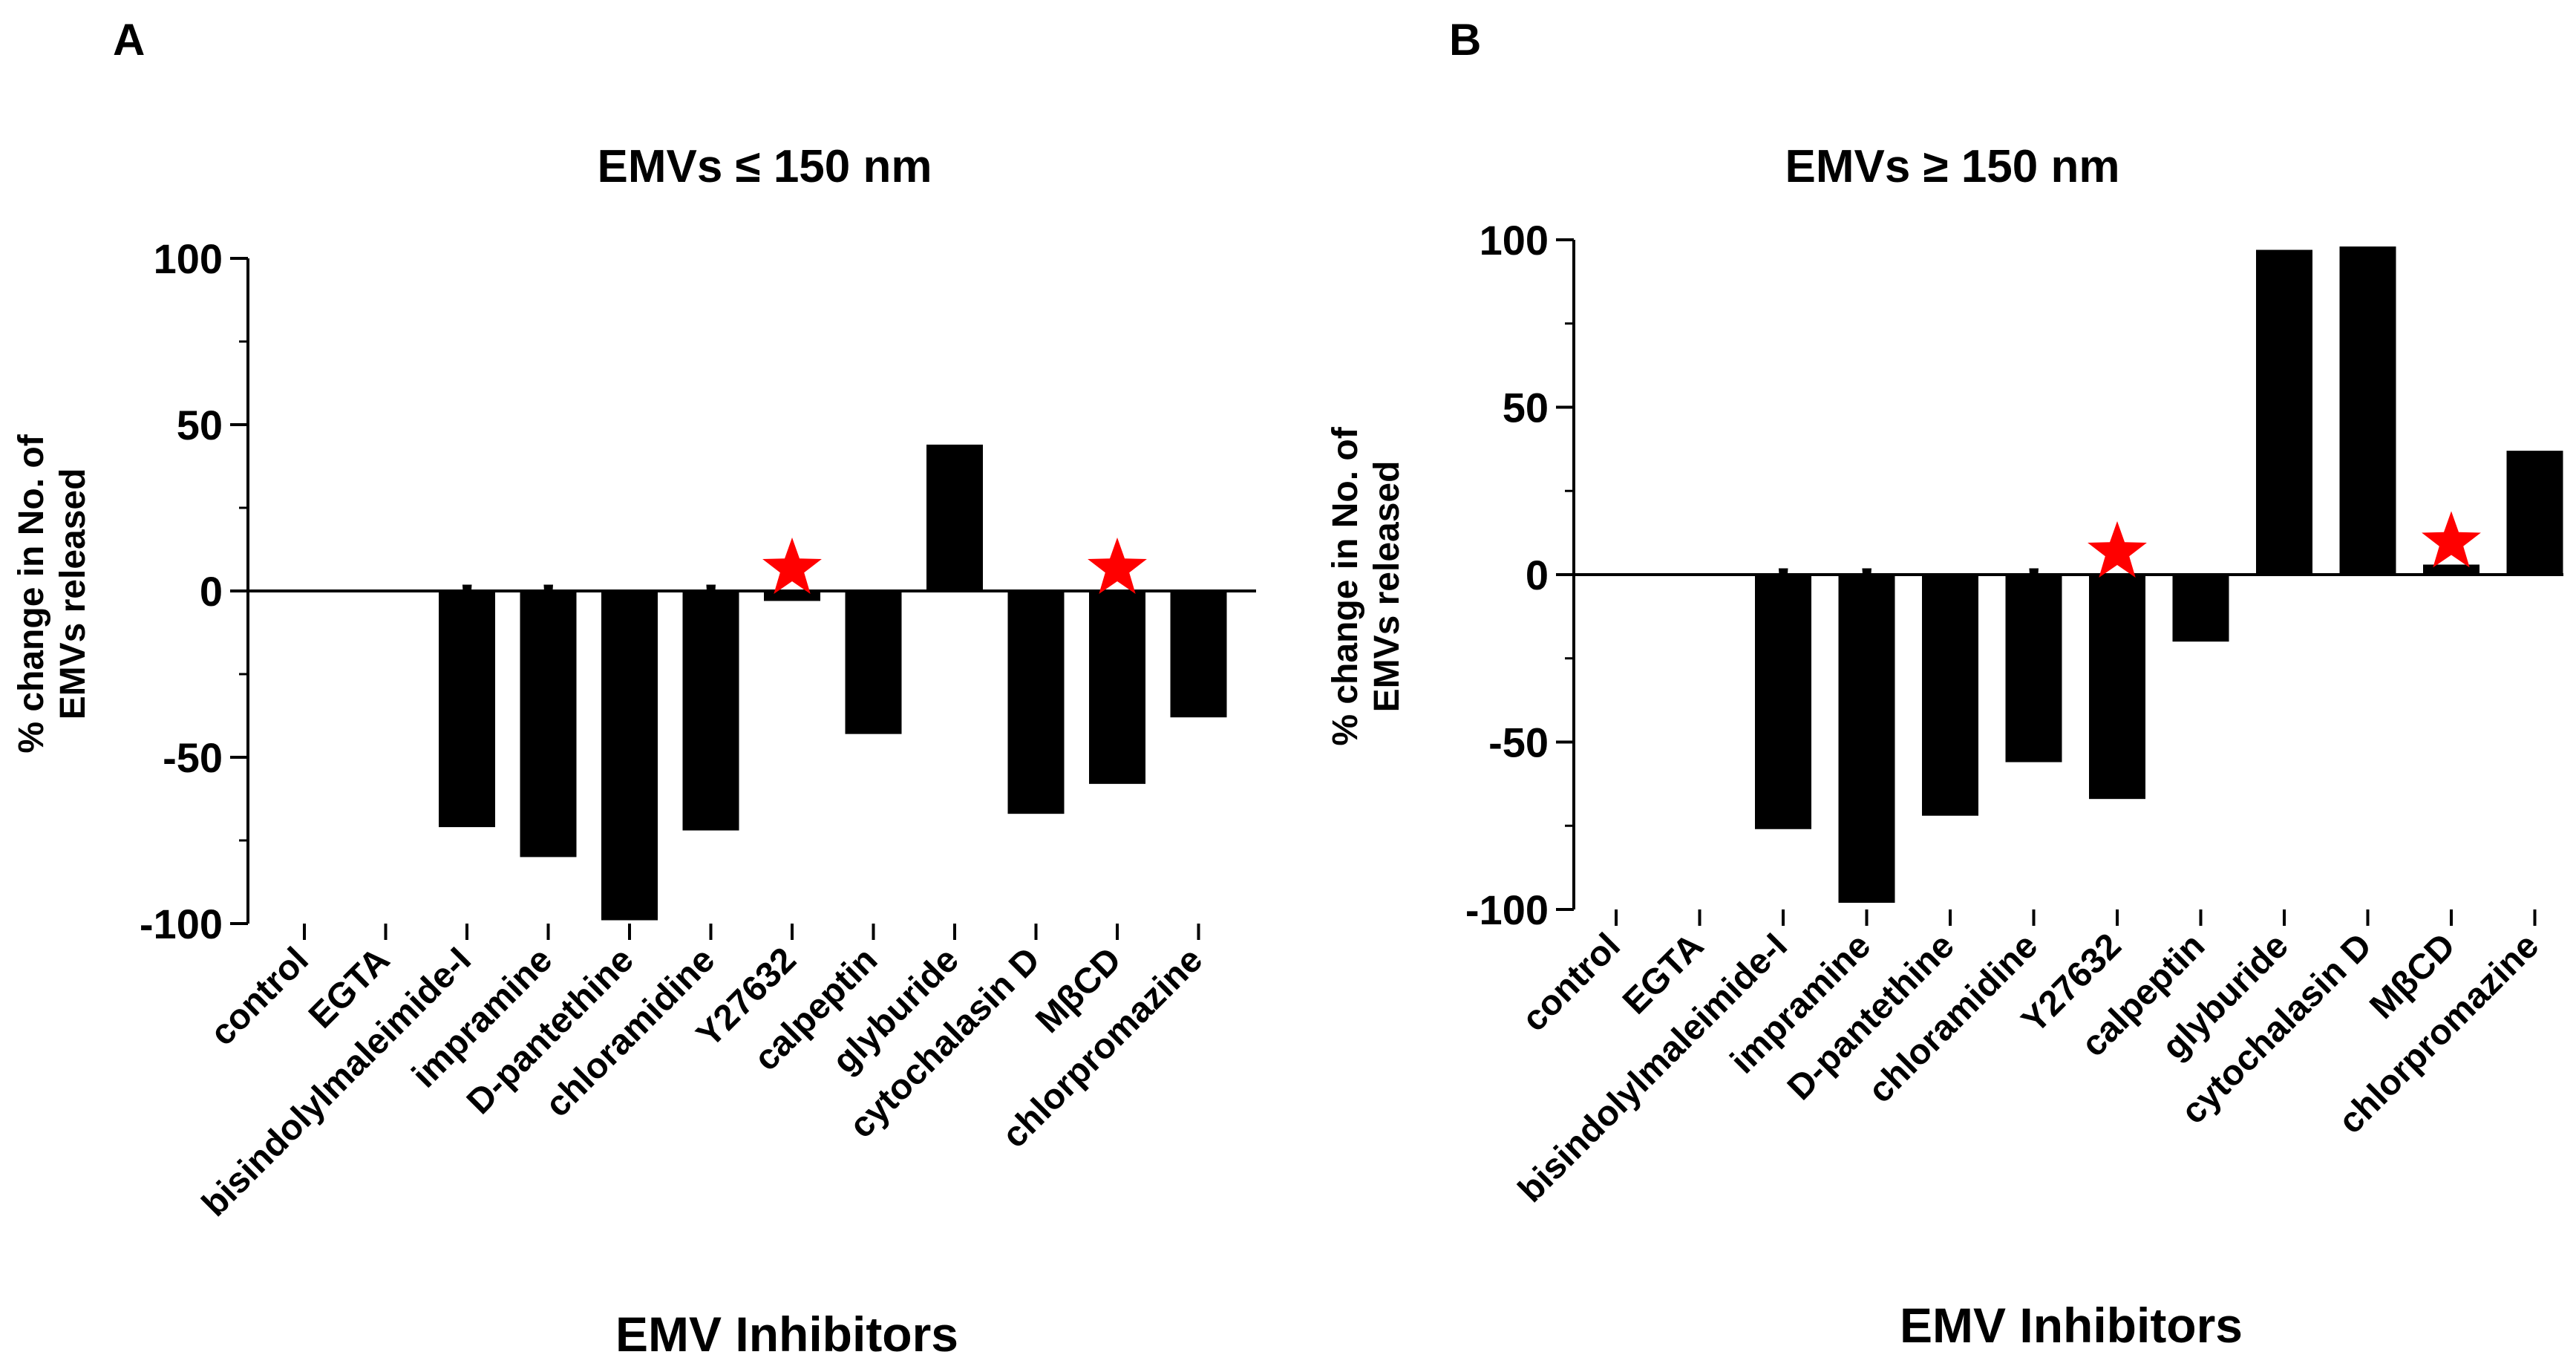 Image resolution: width=2576 pixels, height=1372 pixels. I want to click on panel-b-y-axis-label-line2: EMVs released, so click(1387, 587).